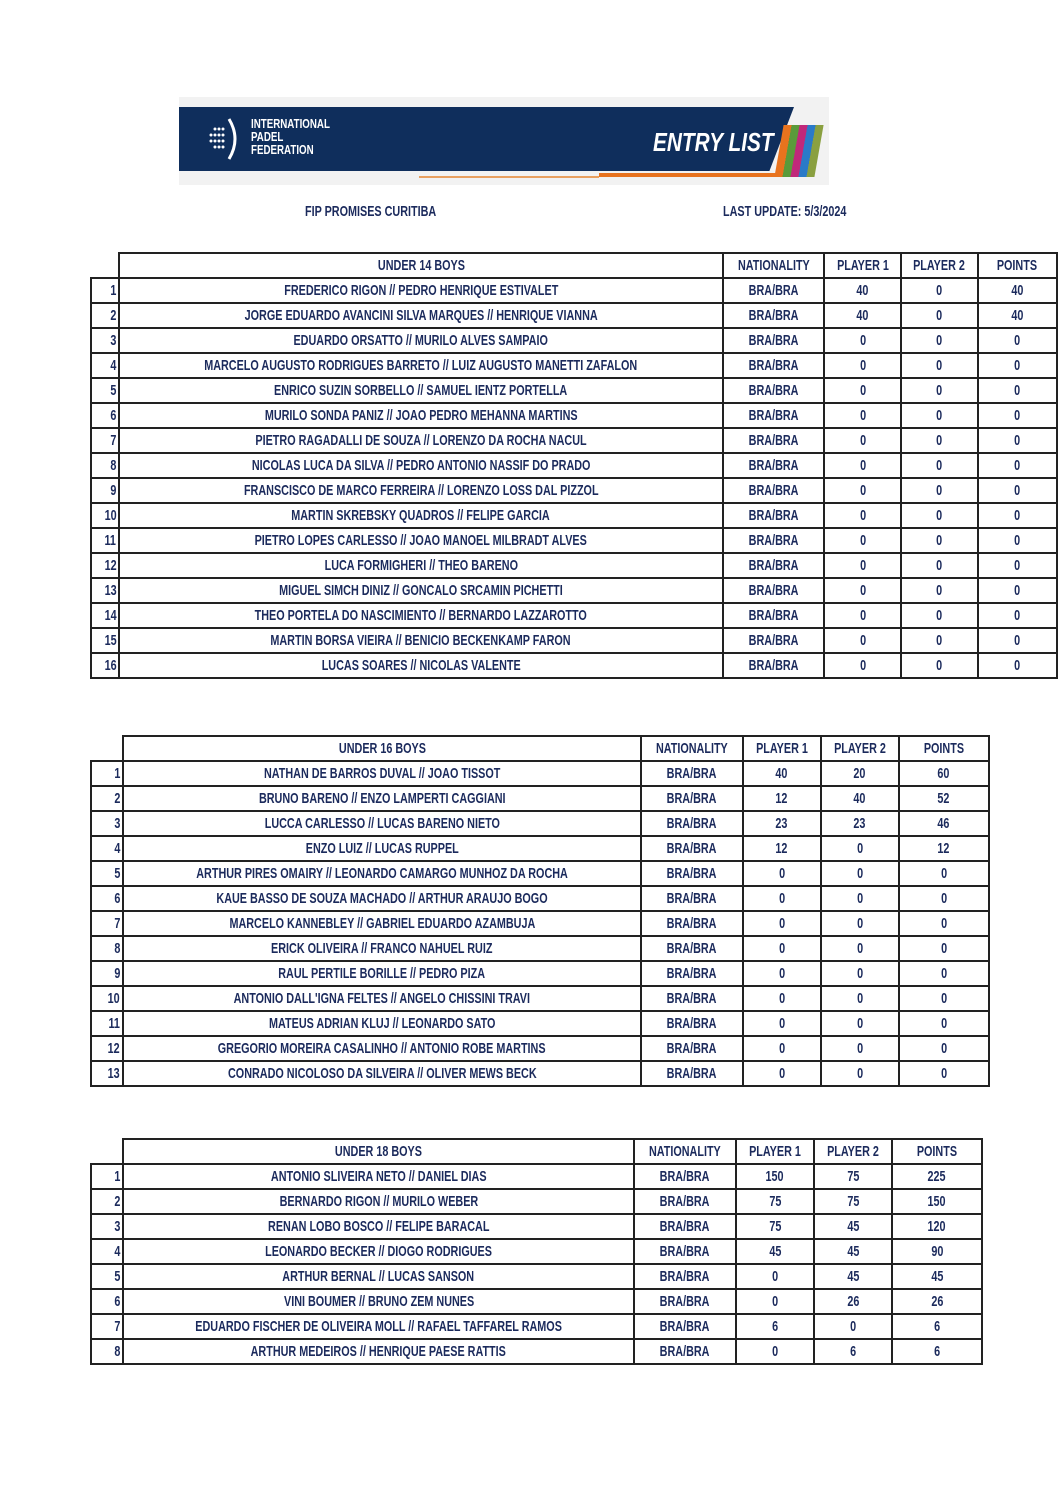 Image resolution: width=1058 pixels, height=1497 pixels. What do you see at coordinates (1017, 265) in the screenshot?
I see `col-points: POINTS` at bounding box center [1017, 265].